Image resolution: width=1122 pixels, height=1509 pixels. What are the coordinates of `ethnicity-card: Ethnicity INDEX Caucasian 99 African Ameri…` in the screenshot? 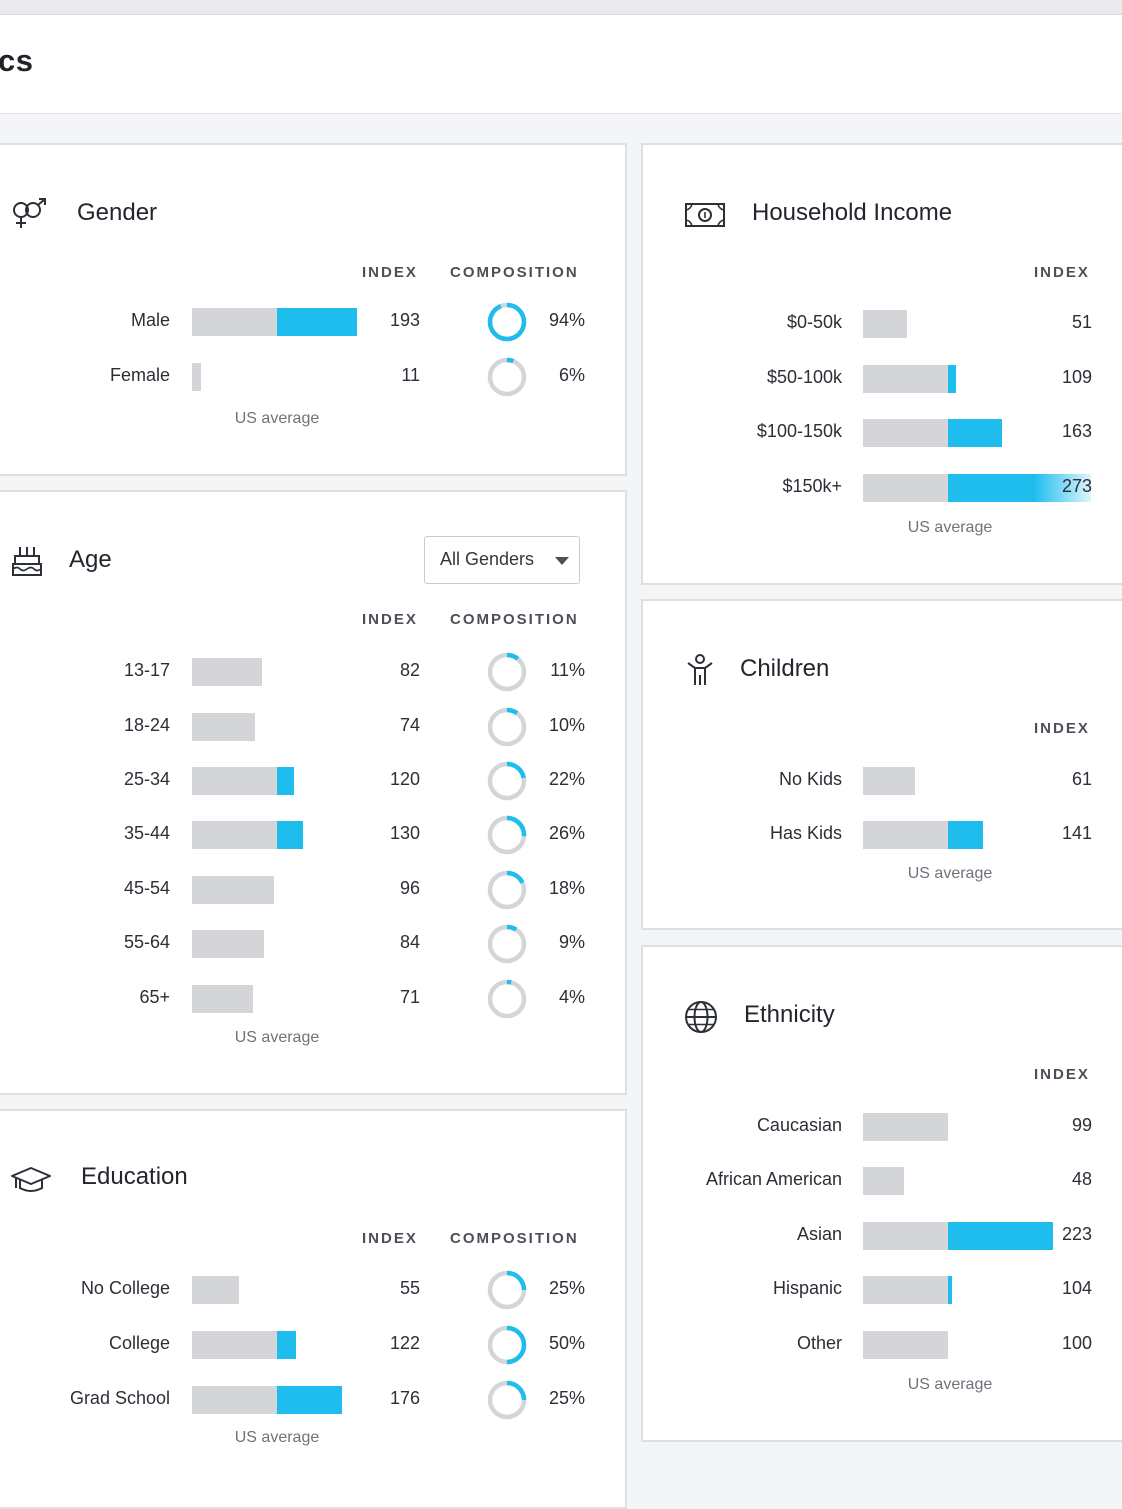 It's located at (881, 1193).